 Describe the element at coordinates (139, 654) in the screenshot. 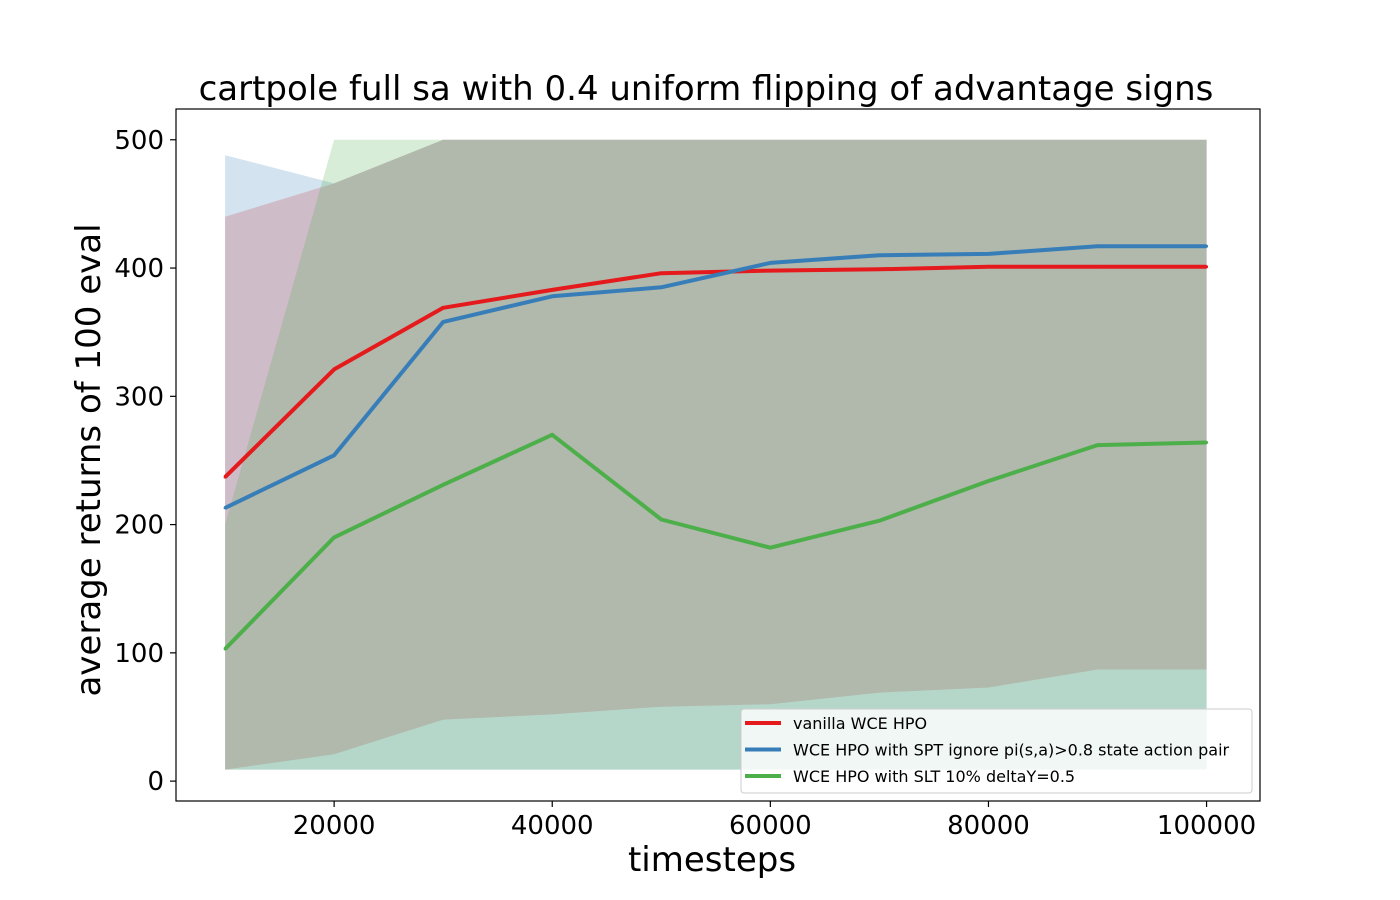

I see `y-tick-label: 100` at that location.